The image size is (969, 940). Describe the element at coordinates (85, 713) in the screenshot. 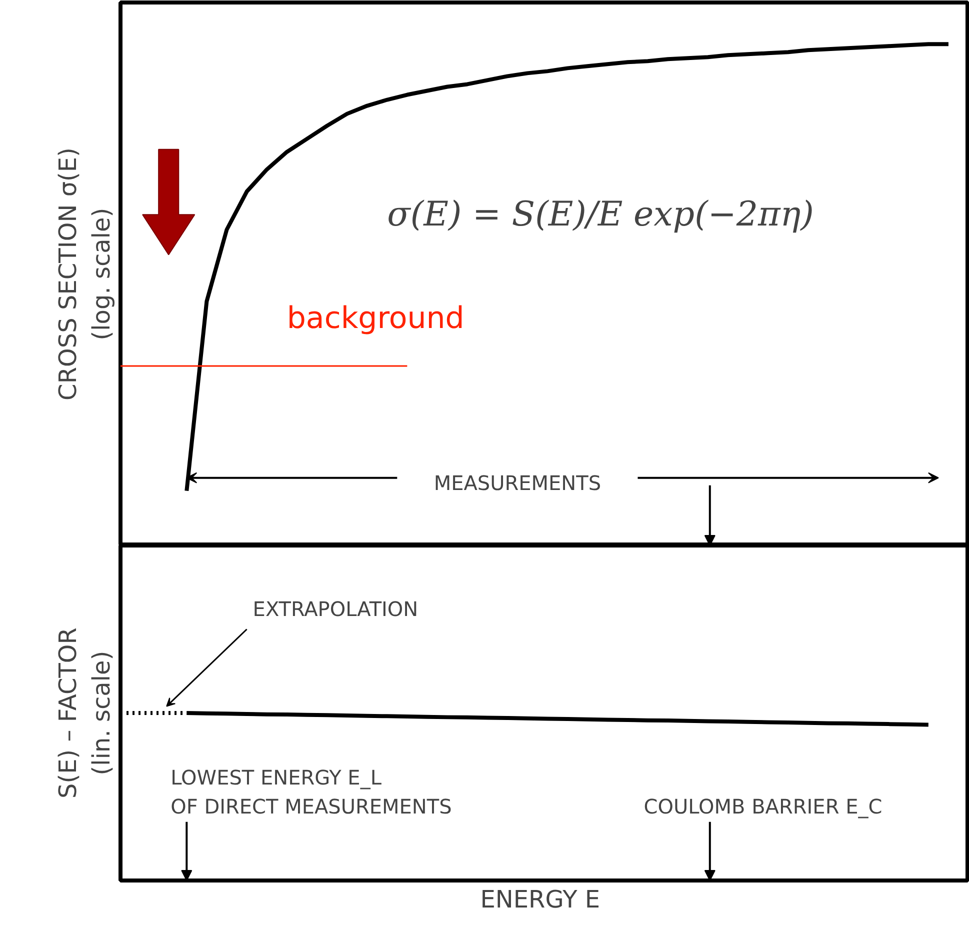

I see `y-axis-title: S(E) – FACTOR (lin. scale)` at that location.